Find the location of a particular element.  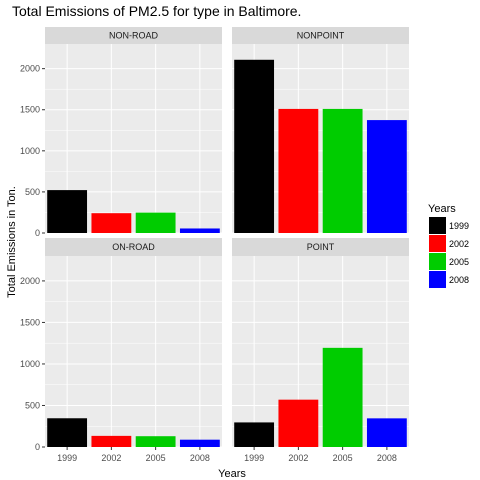

legend-title: Years is located at coordinates (442, 209).